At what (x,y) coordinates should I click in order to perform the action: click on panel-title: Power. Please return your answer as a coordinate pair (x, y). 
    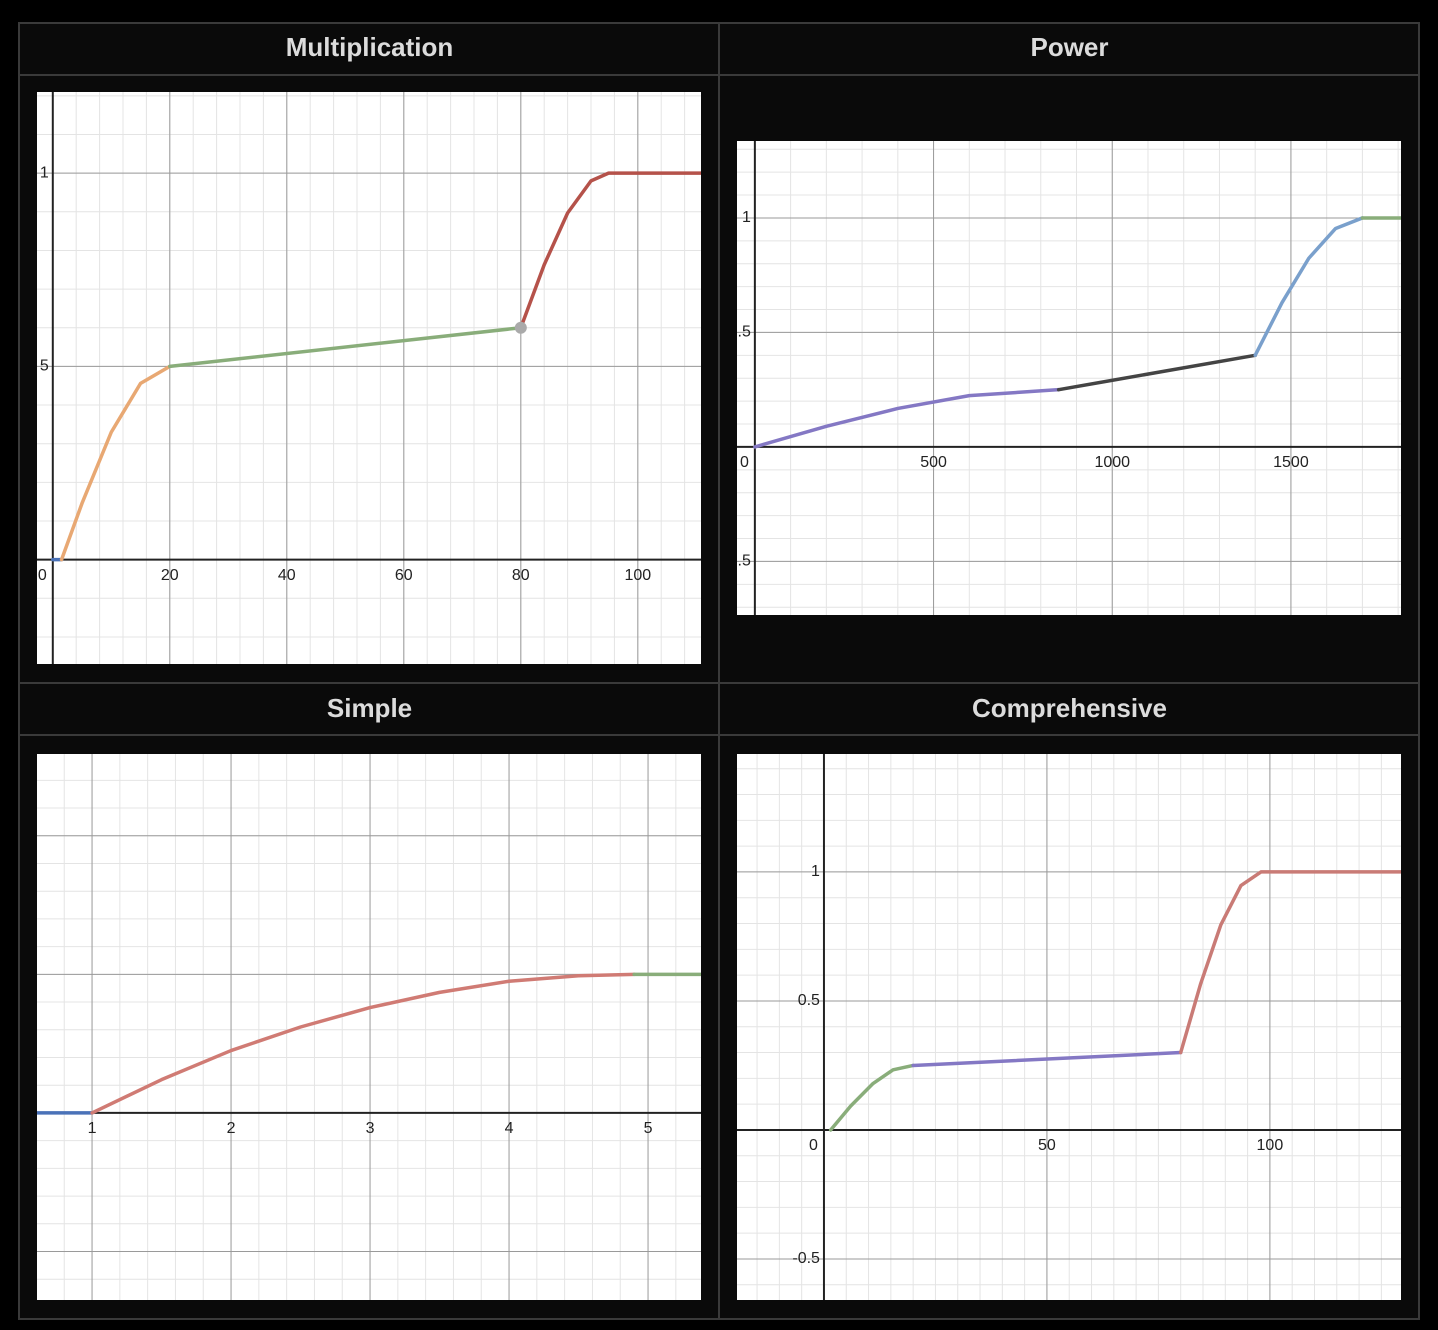
    Looking at the image, I should click on (1069, 47).